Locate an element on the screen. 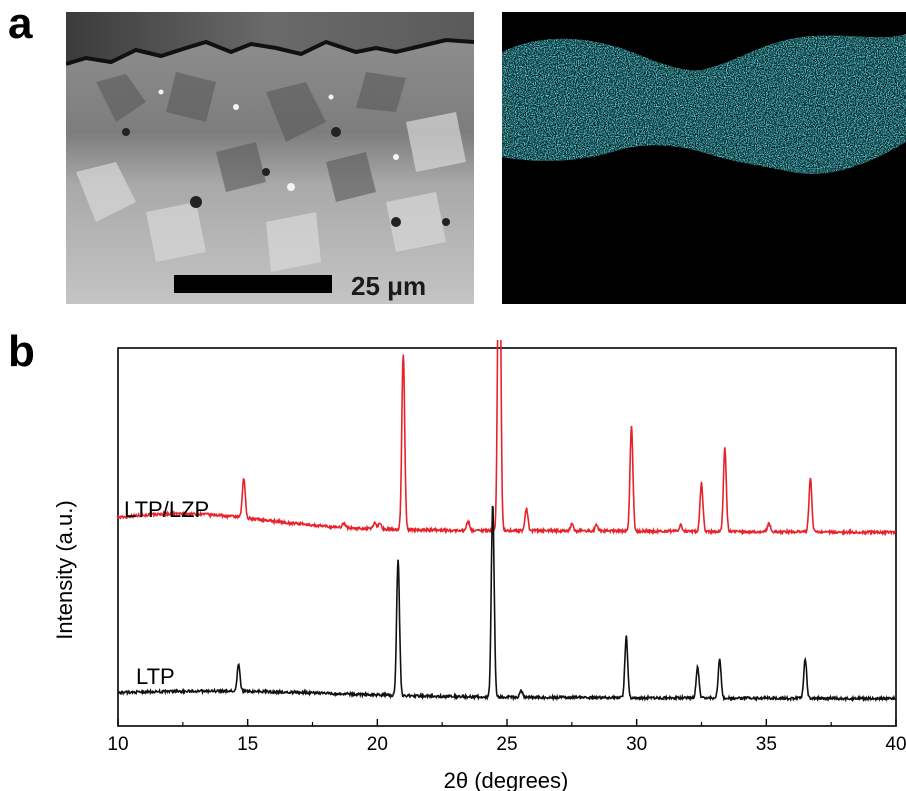 The width and height of the screenshot is (906, 791). x-tick-label: 30 is located at coordinates (636, 744).